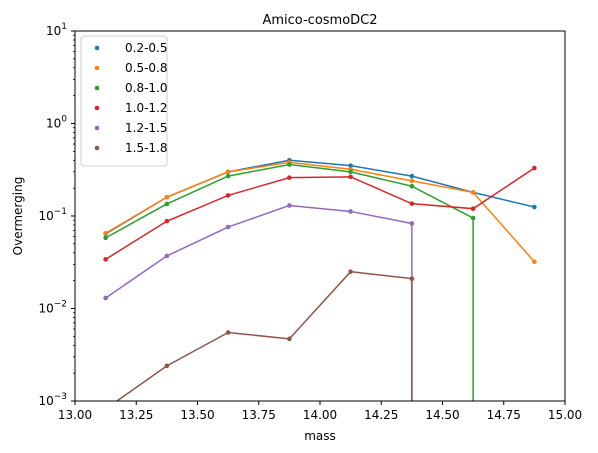 This screenshot has width=598, height=453. Describe the element at coordinates (319, 20) in the screenshot. I see `chart-title: Amico-cosmoDC2` at that location.